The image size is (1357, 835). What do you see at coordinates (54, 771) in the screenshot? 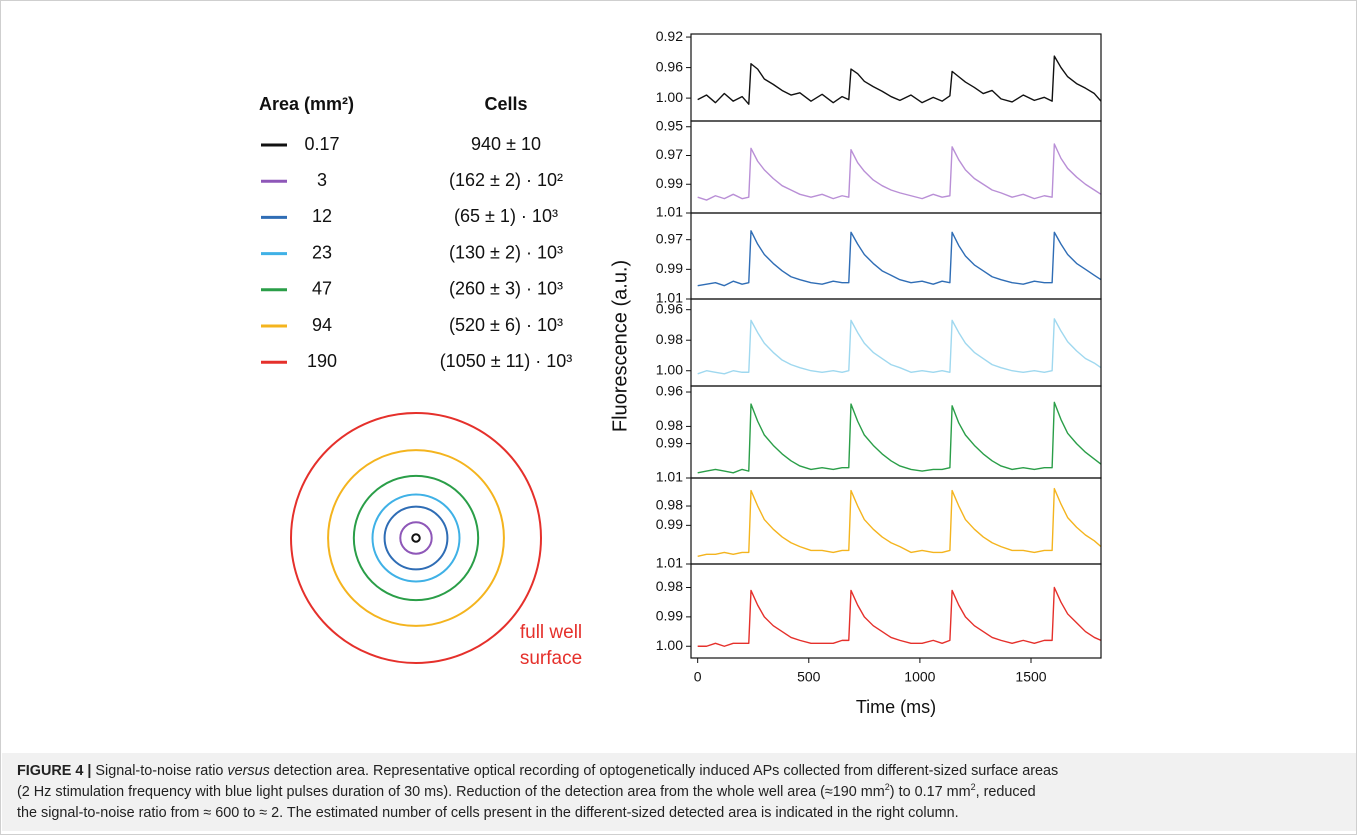
I see `caption-label: FIGURE 4 |` at bounding box center [54, 771].